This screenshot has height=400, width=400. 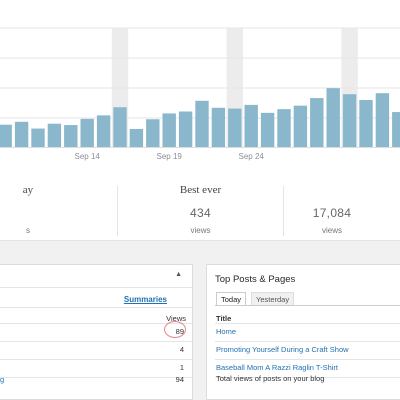 What do you see at coordinates (87, 156) in the screenshot?
I see `x-tick-label: Sep 14` at bounding box center [87, 156].